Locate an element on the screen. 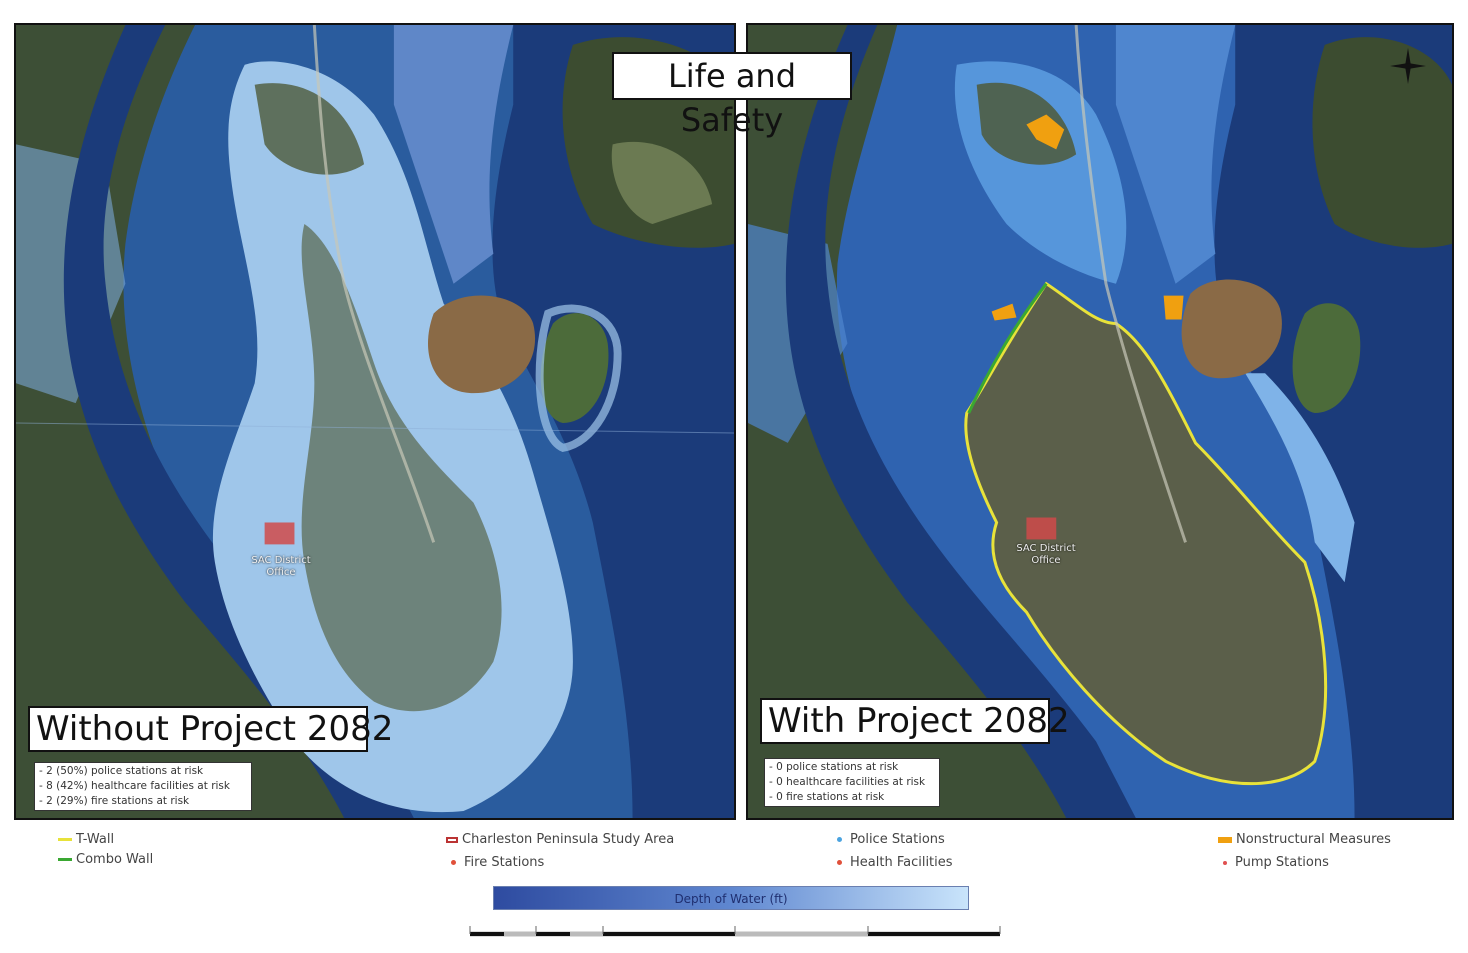 The width and height of the screenshot is (1468, 953). legend-police-stations: Police Stations is located at coordinates (888, 839).